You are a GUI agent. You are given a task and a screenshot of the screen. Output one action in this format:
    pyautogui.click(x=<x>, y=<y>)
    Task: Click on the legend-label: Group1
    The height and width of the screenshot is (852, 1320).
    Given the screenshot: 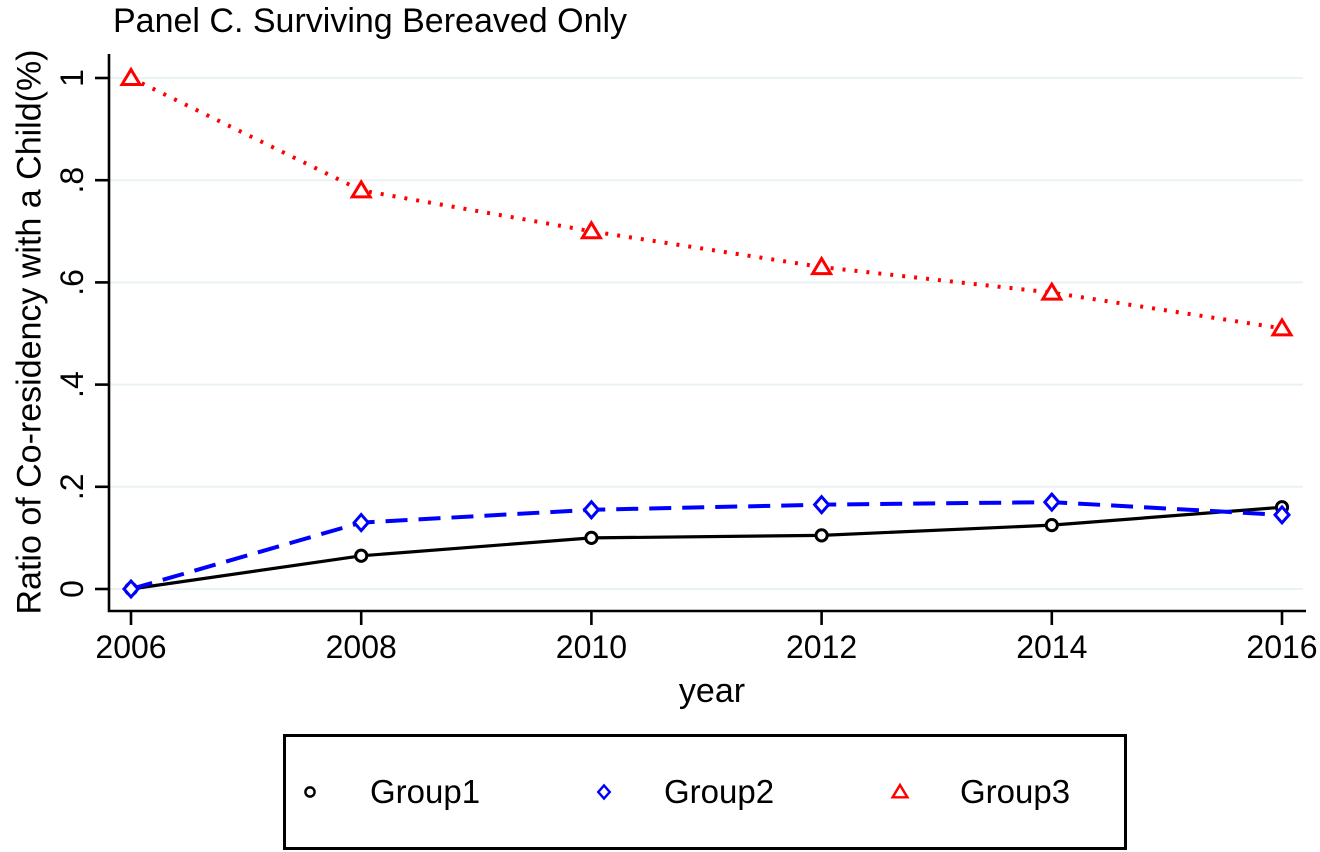 What is the action you would take?
    pyautogui.click(x=425, y=791)
    